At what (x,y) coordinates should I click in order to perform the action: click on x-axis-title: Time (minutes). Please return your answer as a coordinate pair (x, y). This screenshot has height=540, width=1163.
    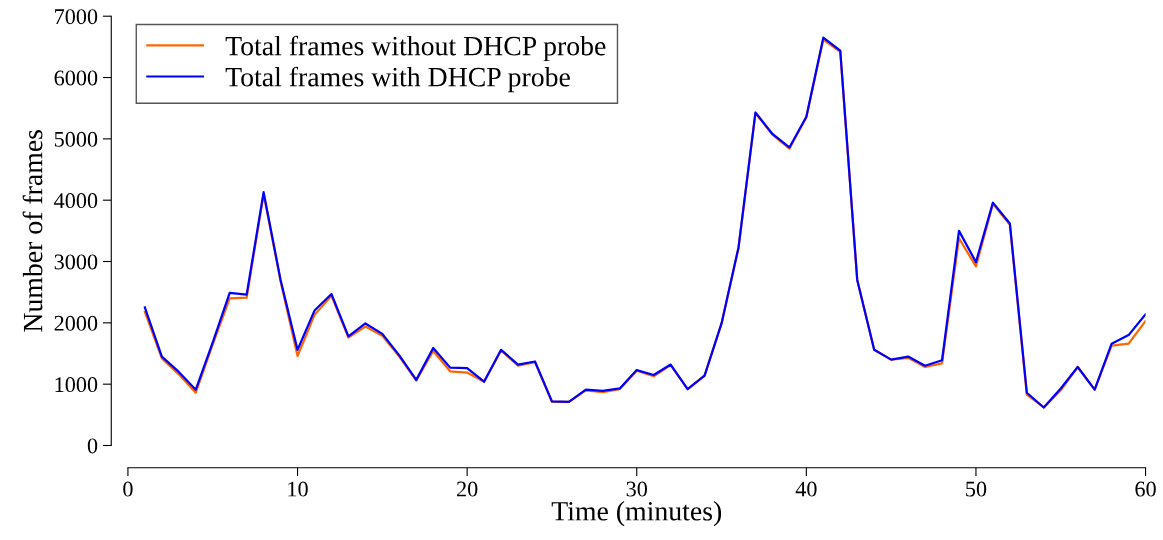
    Looking at the image, I should click on (636, 514).